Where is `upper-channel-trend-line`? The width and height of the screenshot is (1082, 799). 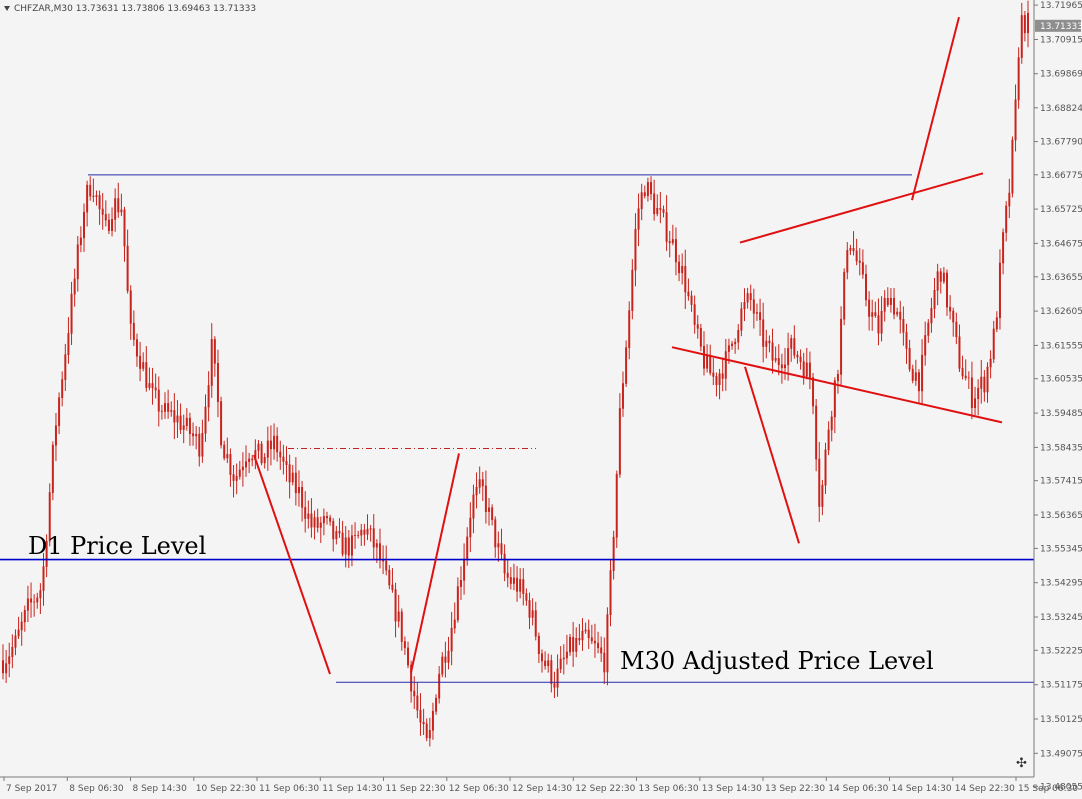 upper-channel-trend-line is located at coordinates (861, 208).